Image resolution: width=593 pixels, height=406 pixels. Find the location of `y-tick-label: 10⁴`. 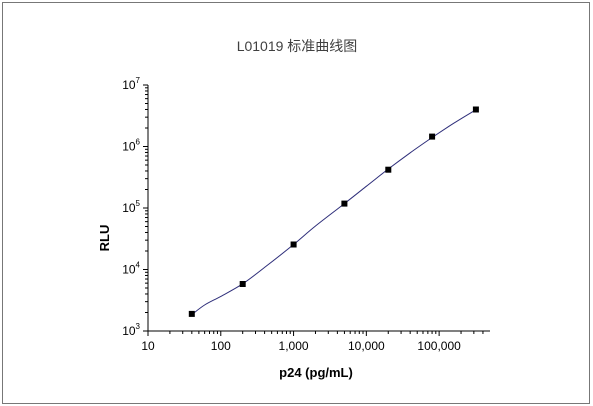

y-tick-label: 10⁴ is located at coordinates (131, 269).